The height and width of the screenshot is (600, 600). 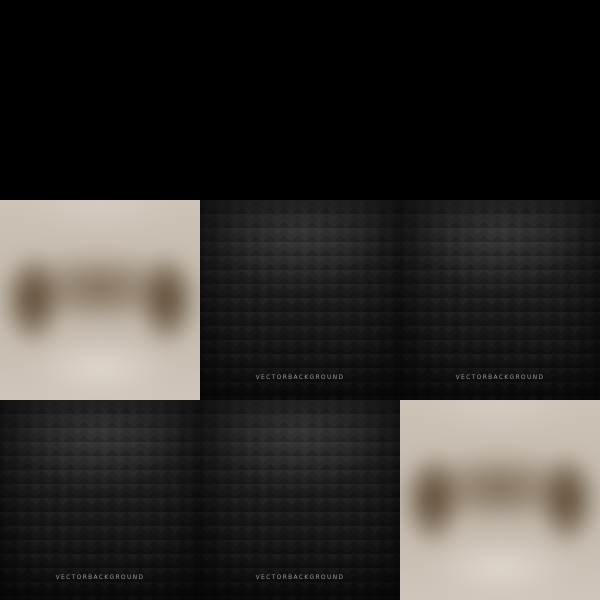 I want to click on thumbnail-pattern-2: VECTORBACKGROUND · · · ·, so click(x=500, y=300).